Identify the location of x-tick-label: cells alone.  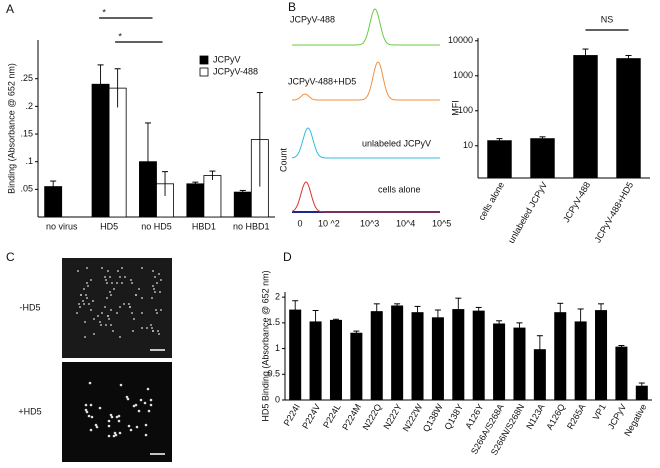
(491, 201).